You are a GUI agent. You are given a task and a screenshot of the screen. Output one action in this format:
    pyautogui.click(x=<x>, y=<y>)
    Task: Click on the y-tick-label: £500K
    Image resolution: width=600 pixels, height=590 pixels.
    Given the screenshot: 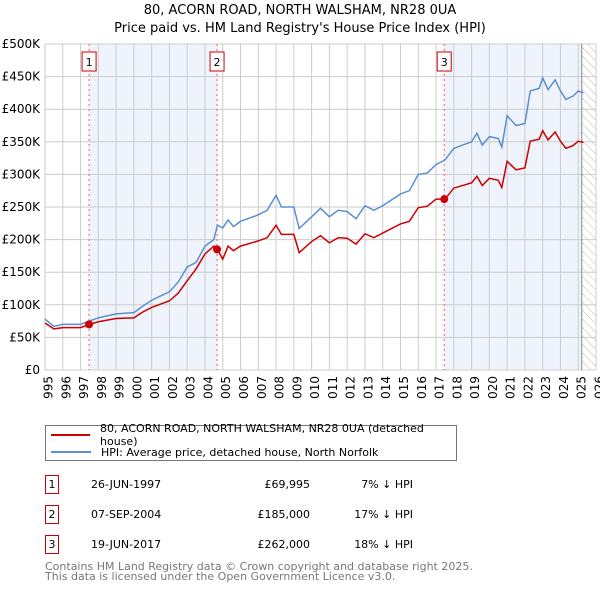 What is the action you would take?
    pyautogui.click(x=22, y=44)
    